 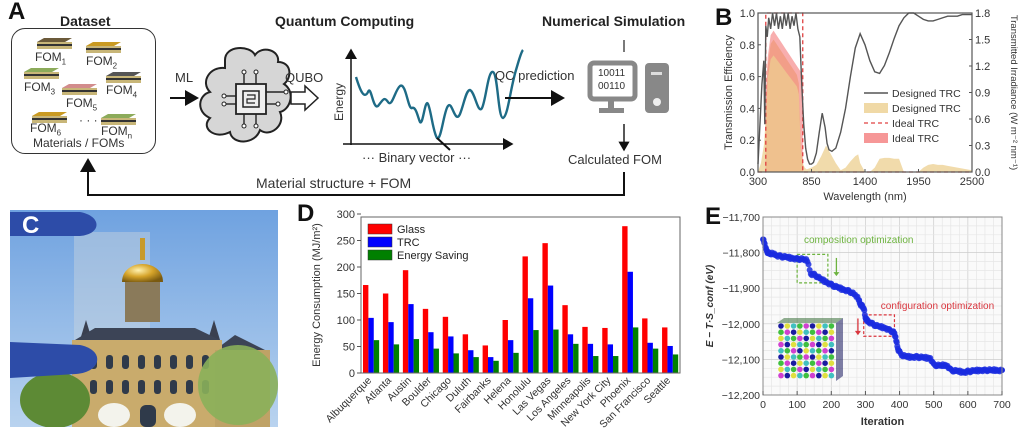 I want to click on tree-right, so click(x=238, y=385).